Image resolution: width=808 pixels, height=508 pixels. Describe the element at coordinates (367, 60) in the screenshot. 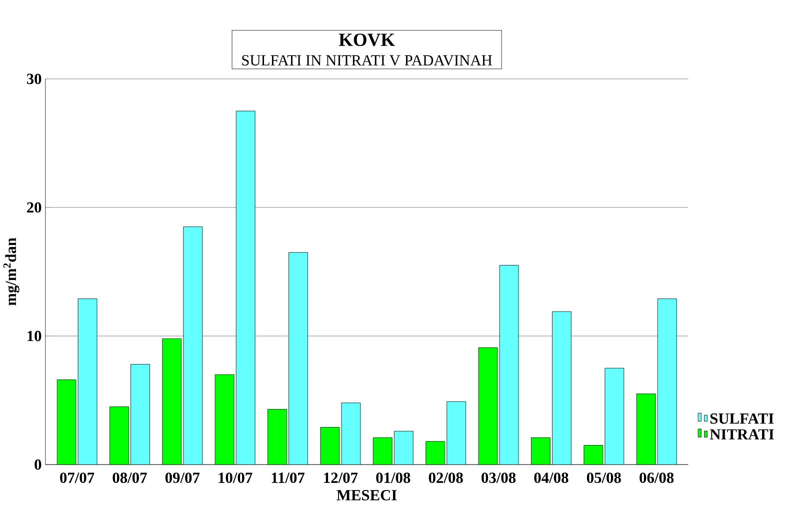

I see `chart-subtitle: SULFATI IN NITRATI V PADAVINAH` at that location.